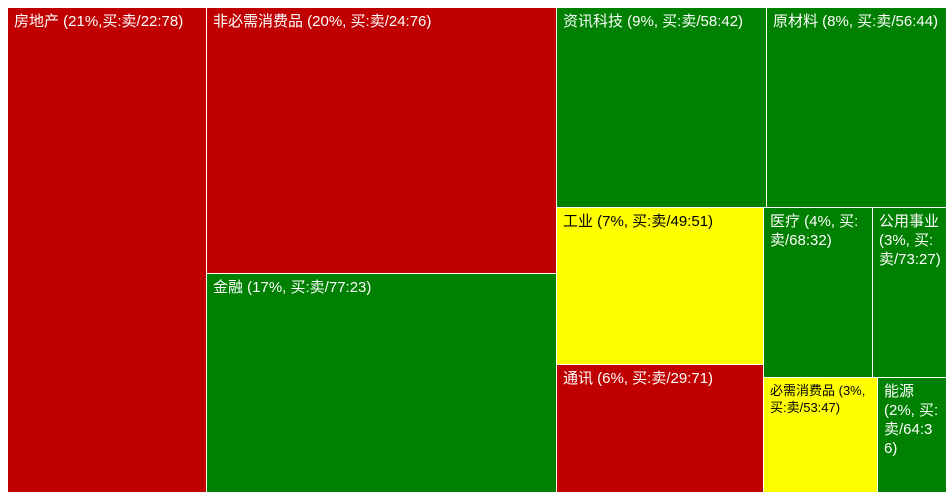 Image resolution: width=946 pixels, height=492 pixels. I want to click on treemap-tile-materials: 原材料 (8%, 买:卖/56:44), so click(856, 107).